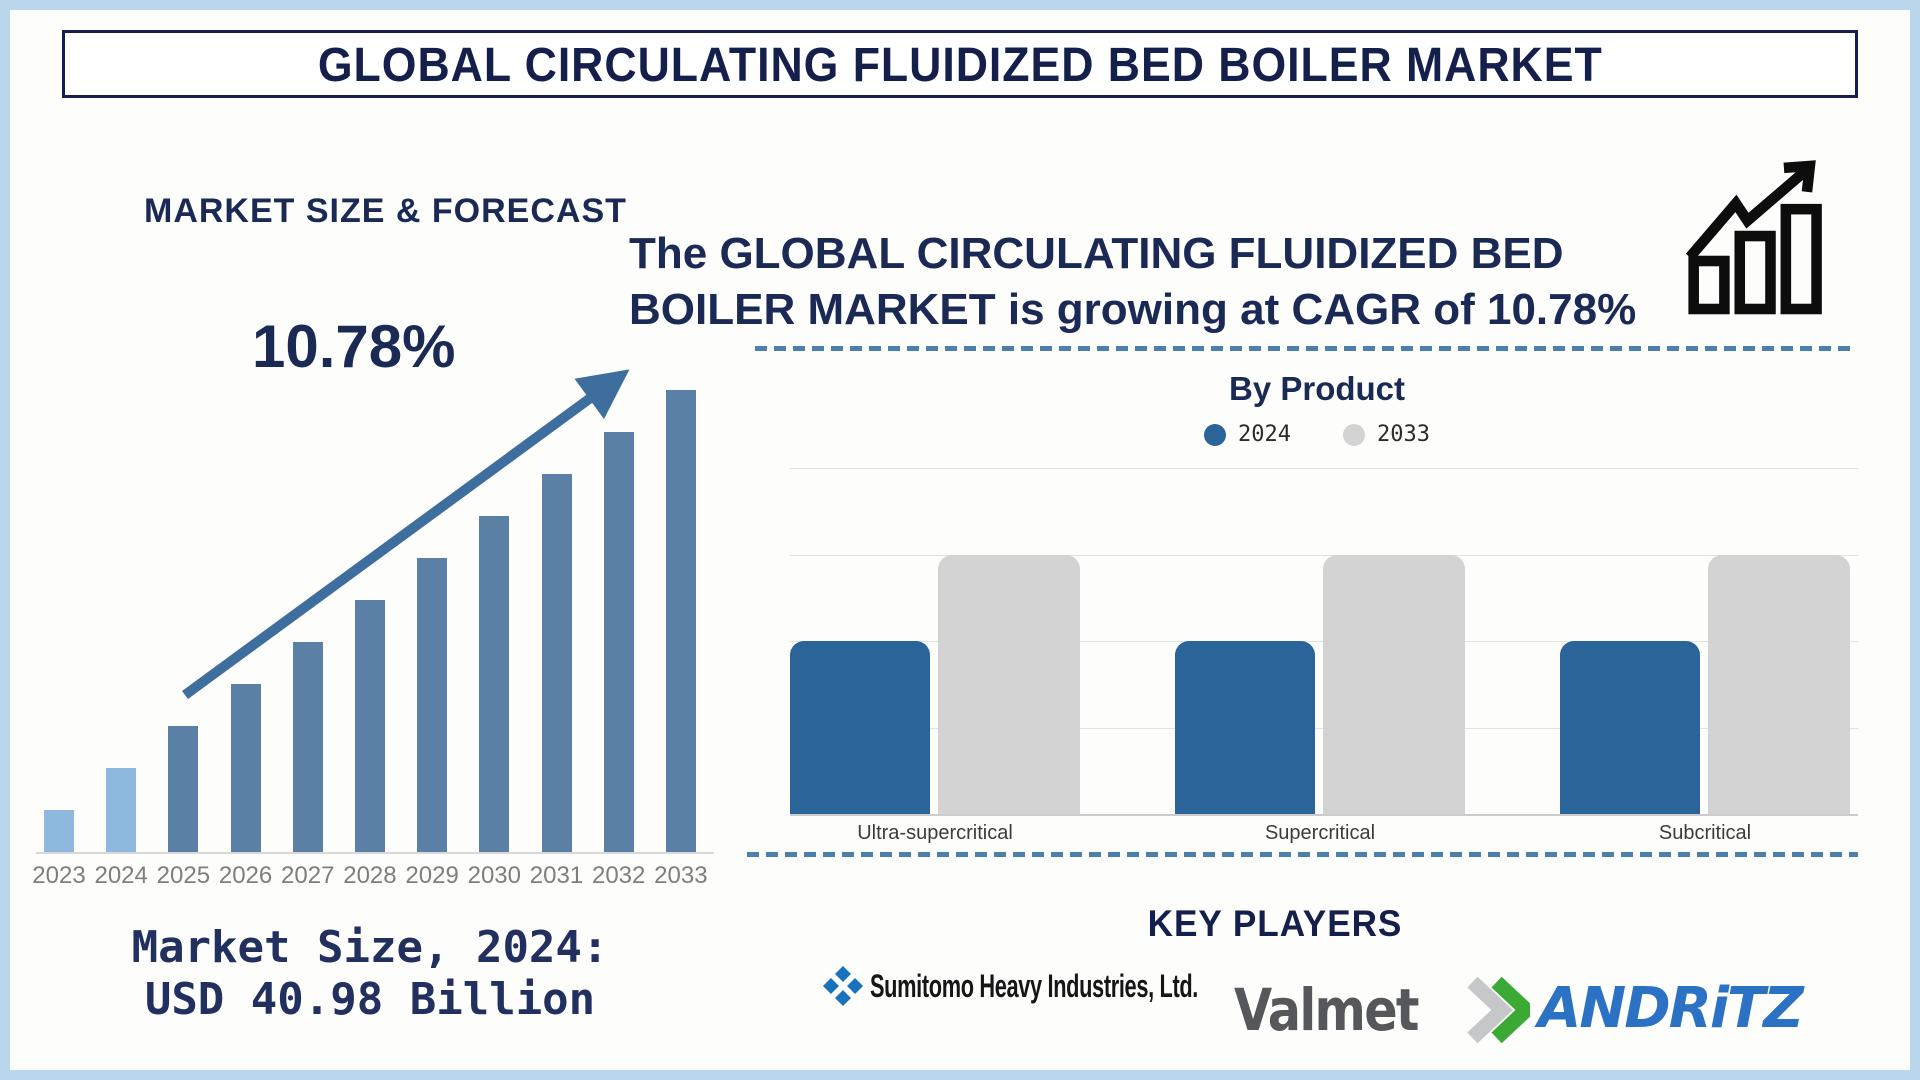 The width and height of the screenshot is (1920, 1080). I want to click on bar-column-2024, so click(121, 620).